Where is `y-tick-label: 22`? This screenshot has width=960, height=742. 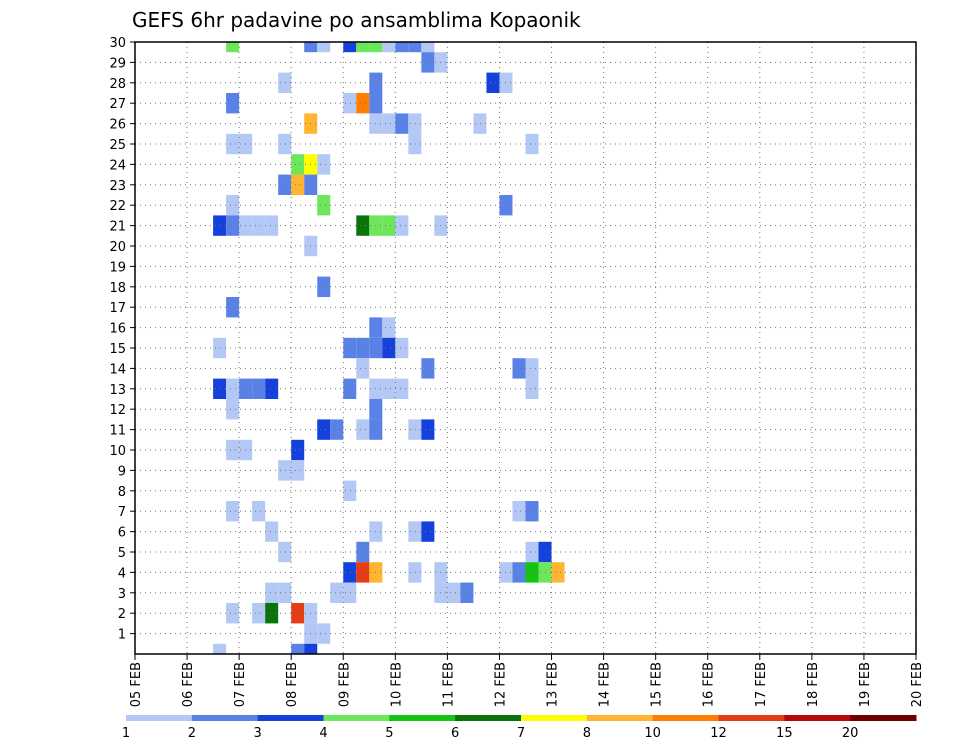 y-tick-label: 22 is located at coordinates (117, 206).